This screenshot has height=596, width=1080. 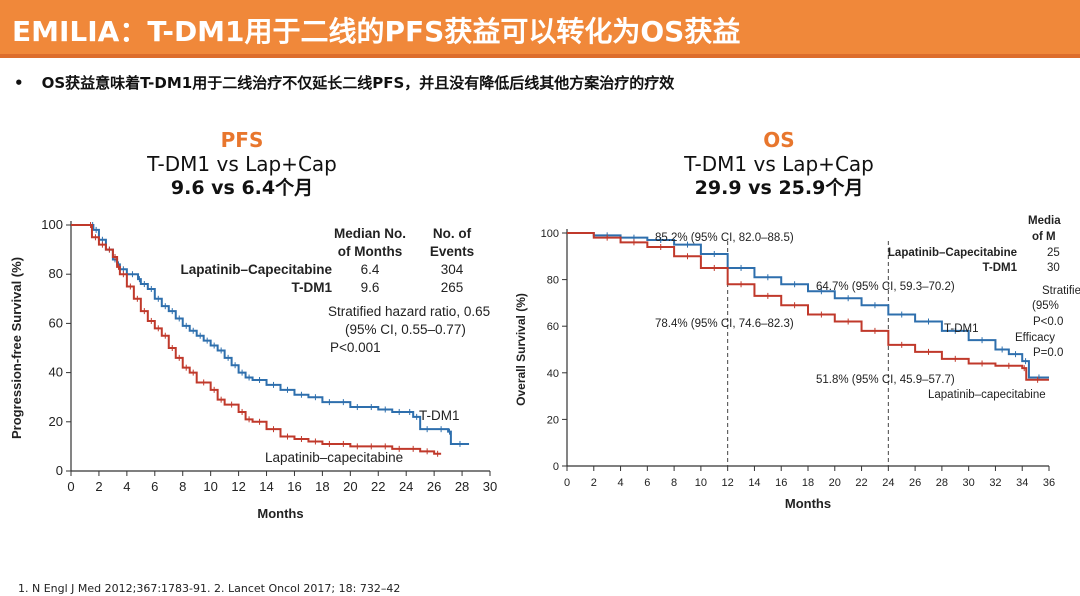 I want to click on pfs-col-median-2: of Months, so click(x=370, y=251).